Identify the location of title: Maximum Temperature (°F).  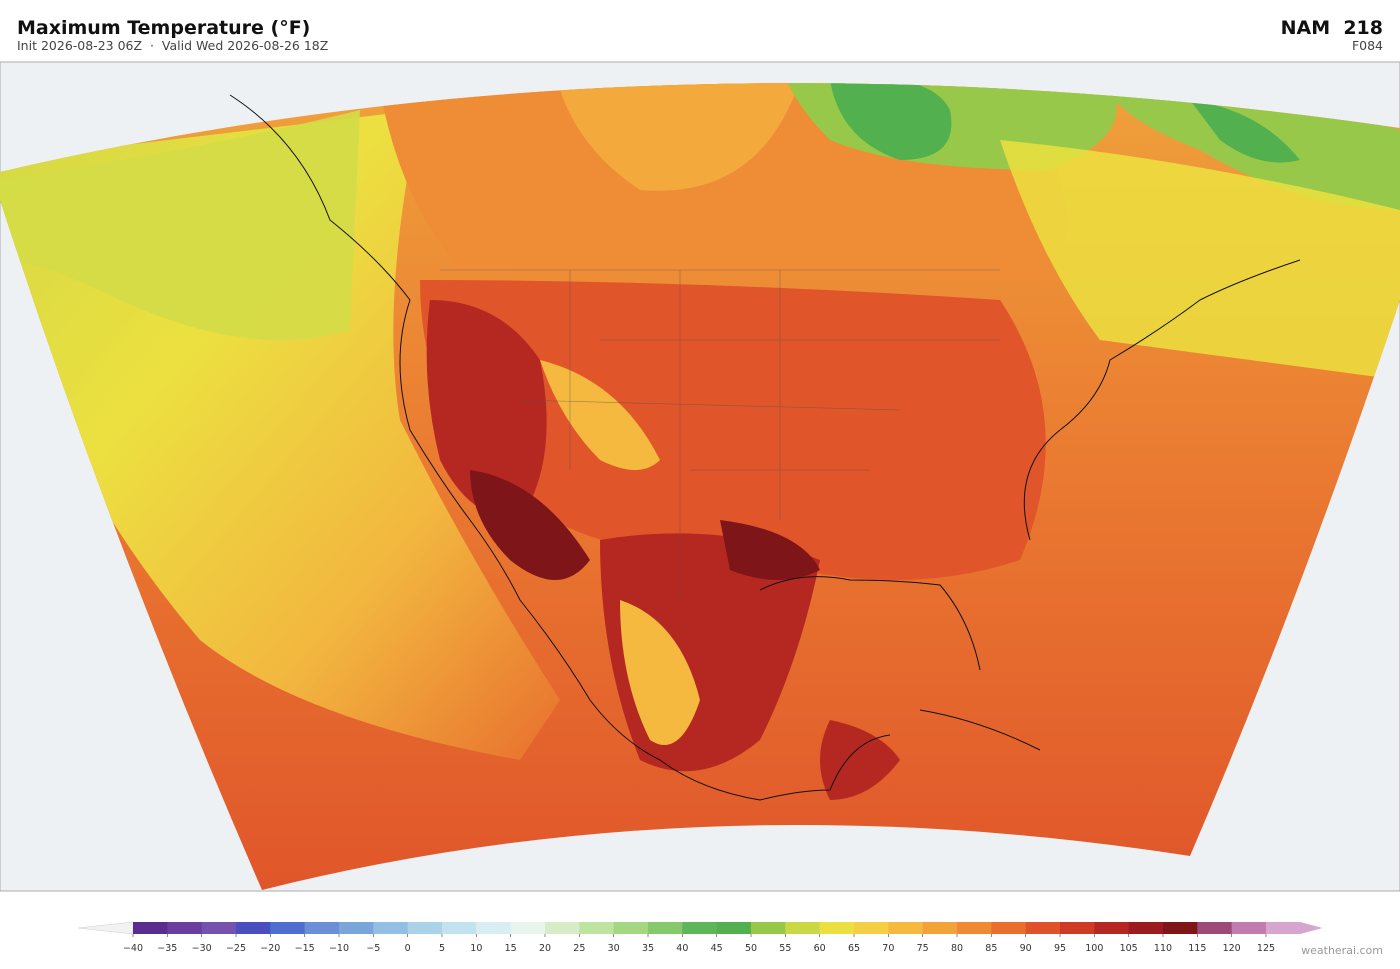
(163, 28).